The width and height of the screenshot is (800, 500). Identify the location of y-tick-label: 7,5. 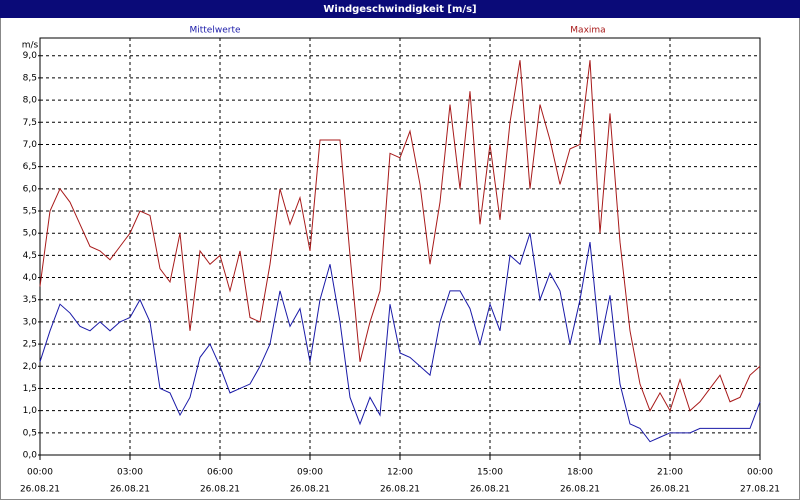
(30, 123).